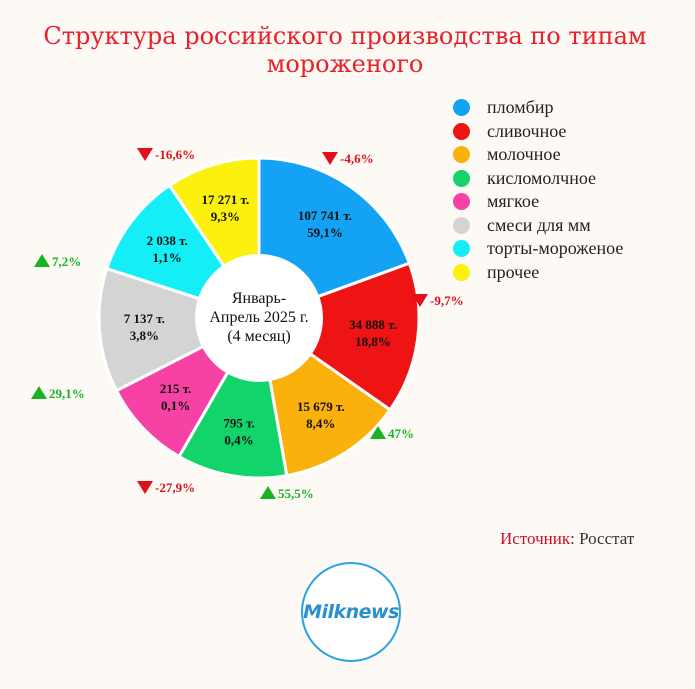  What do you see at coordinates (175, 487) in the screenshot?
I see `change-label: -27,9%` at bounding box center [175, 487].